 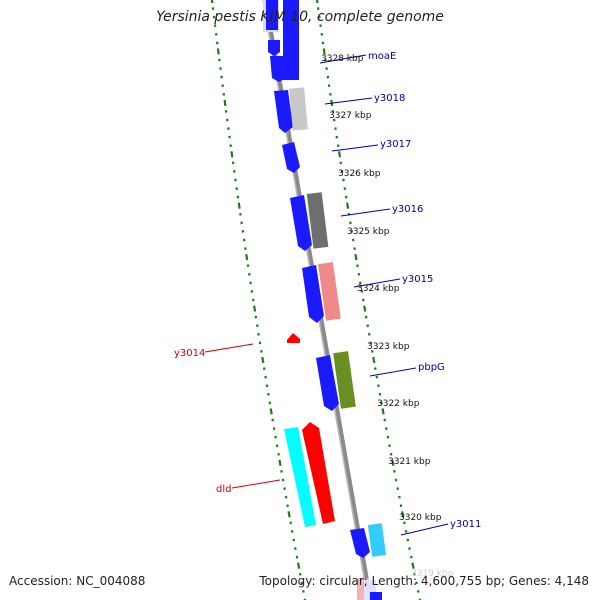 I want to click on feature-top-group, so click(x=281, y=41).